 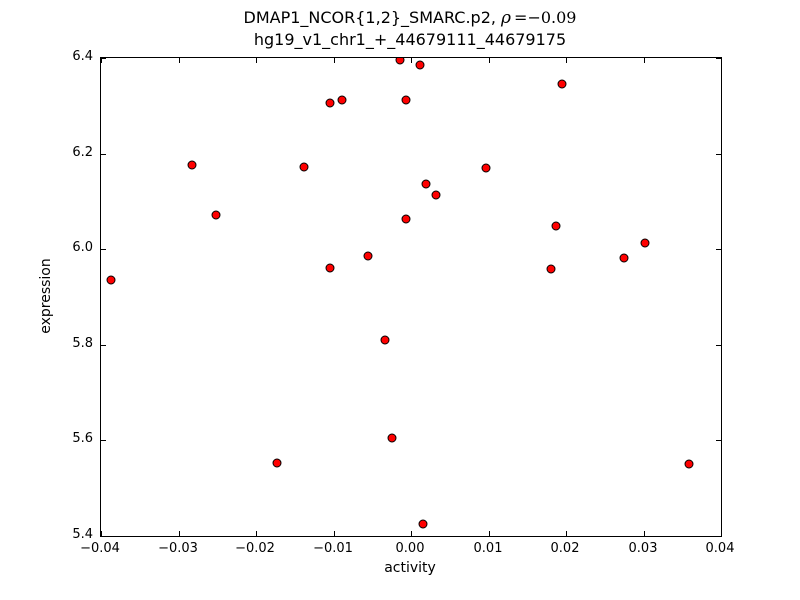 What do you see at coordinates (100, 548) in the screenshot?
I see `x-tick-label: −0.04` at bounding box center [100, 548].